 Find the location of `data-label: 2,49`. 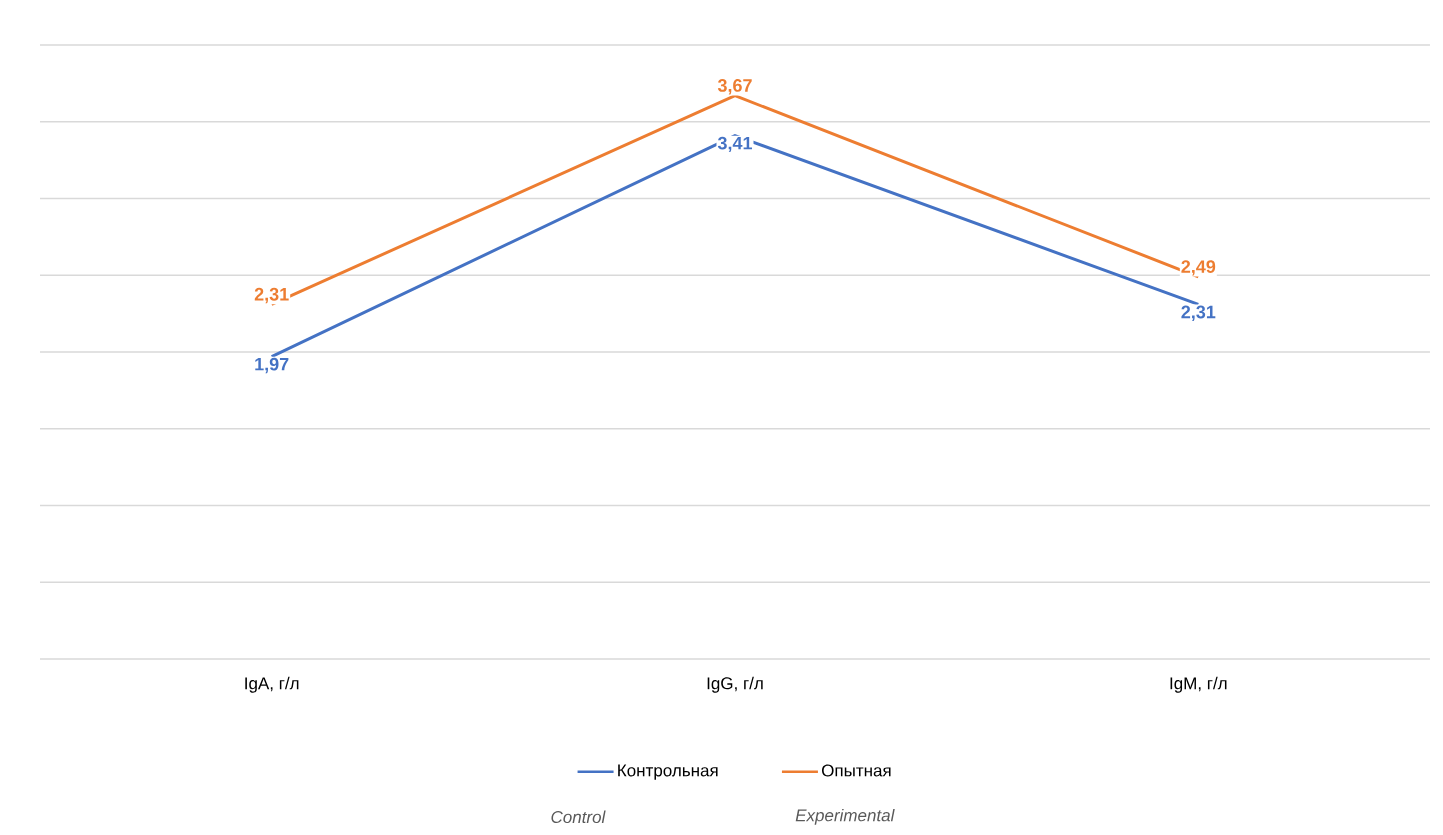

data-label: 2,49 is located at coordinates (1198, 268).